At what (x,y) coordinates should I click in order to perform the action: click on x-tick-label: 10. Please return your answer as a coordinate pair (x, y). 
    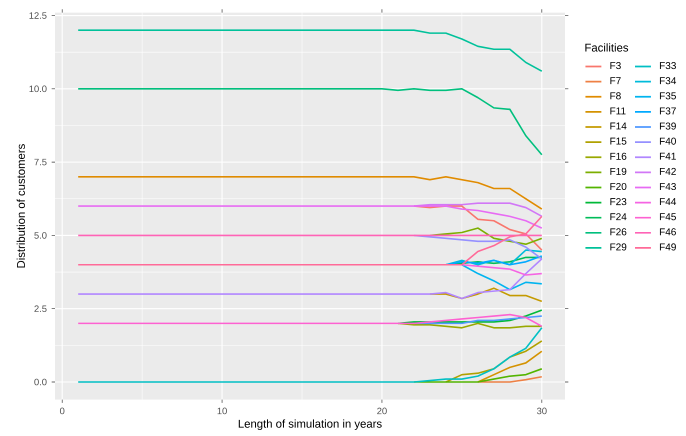
    Looking at the image, I should click on (222, 411).